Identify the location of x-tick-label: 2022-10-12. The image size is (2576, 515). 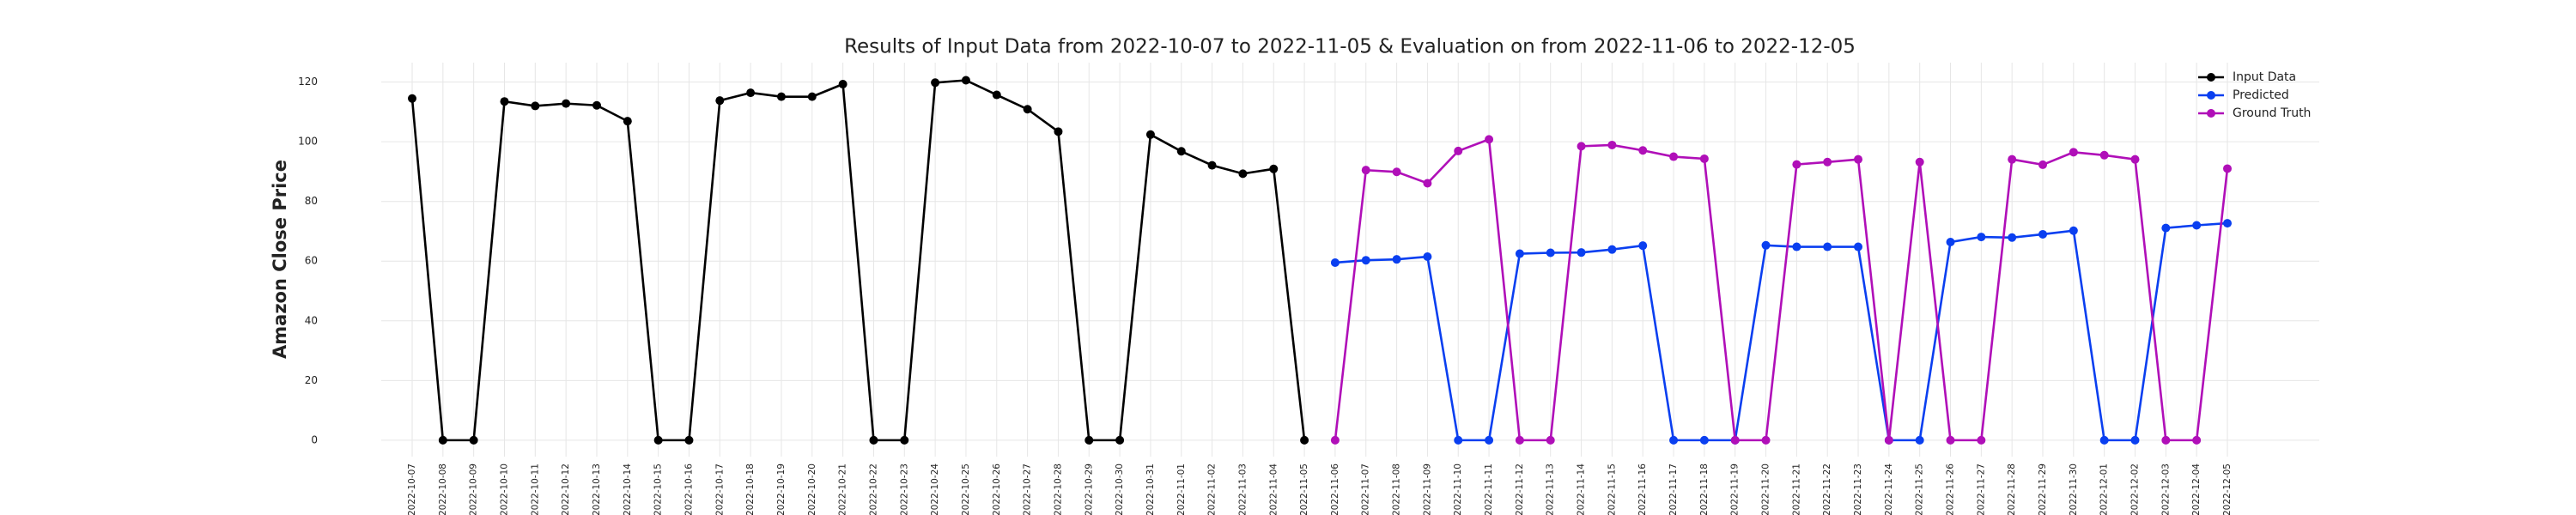
(566, 489).